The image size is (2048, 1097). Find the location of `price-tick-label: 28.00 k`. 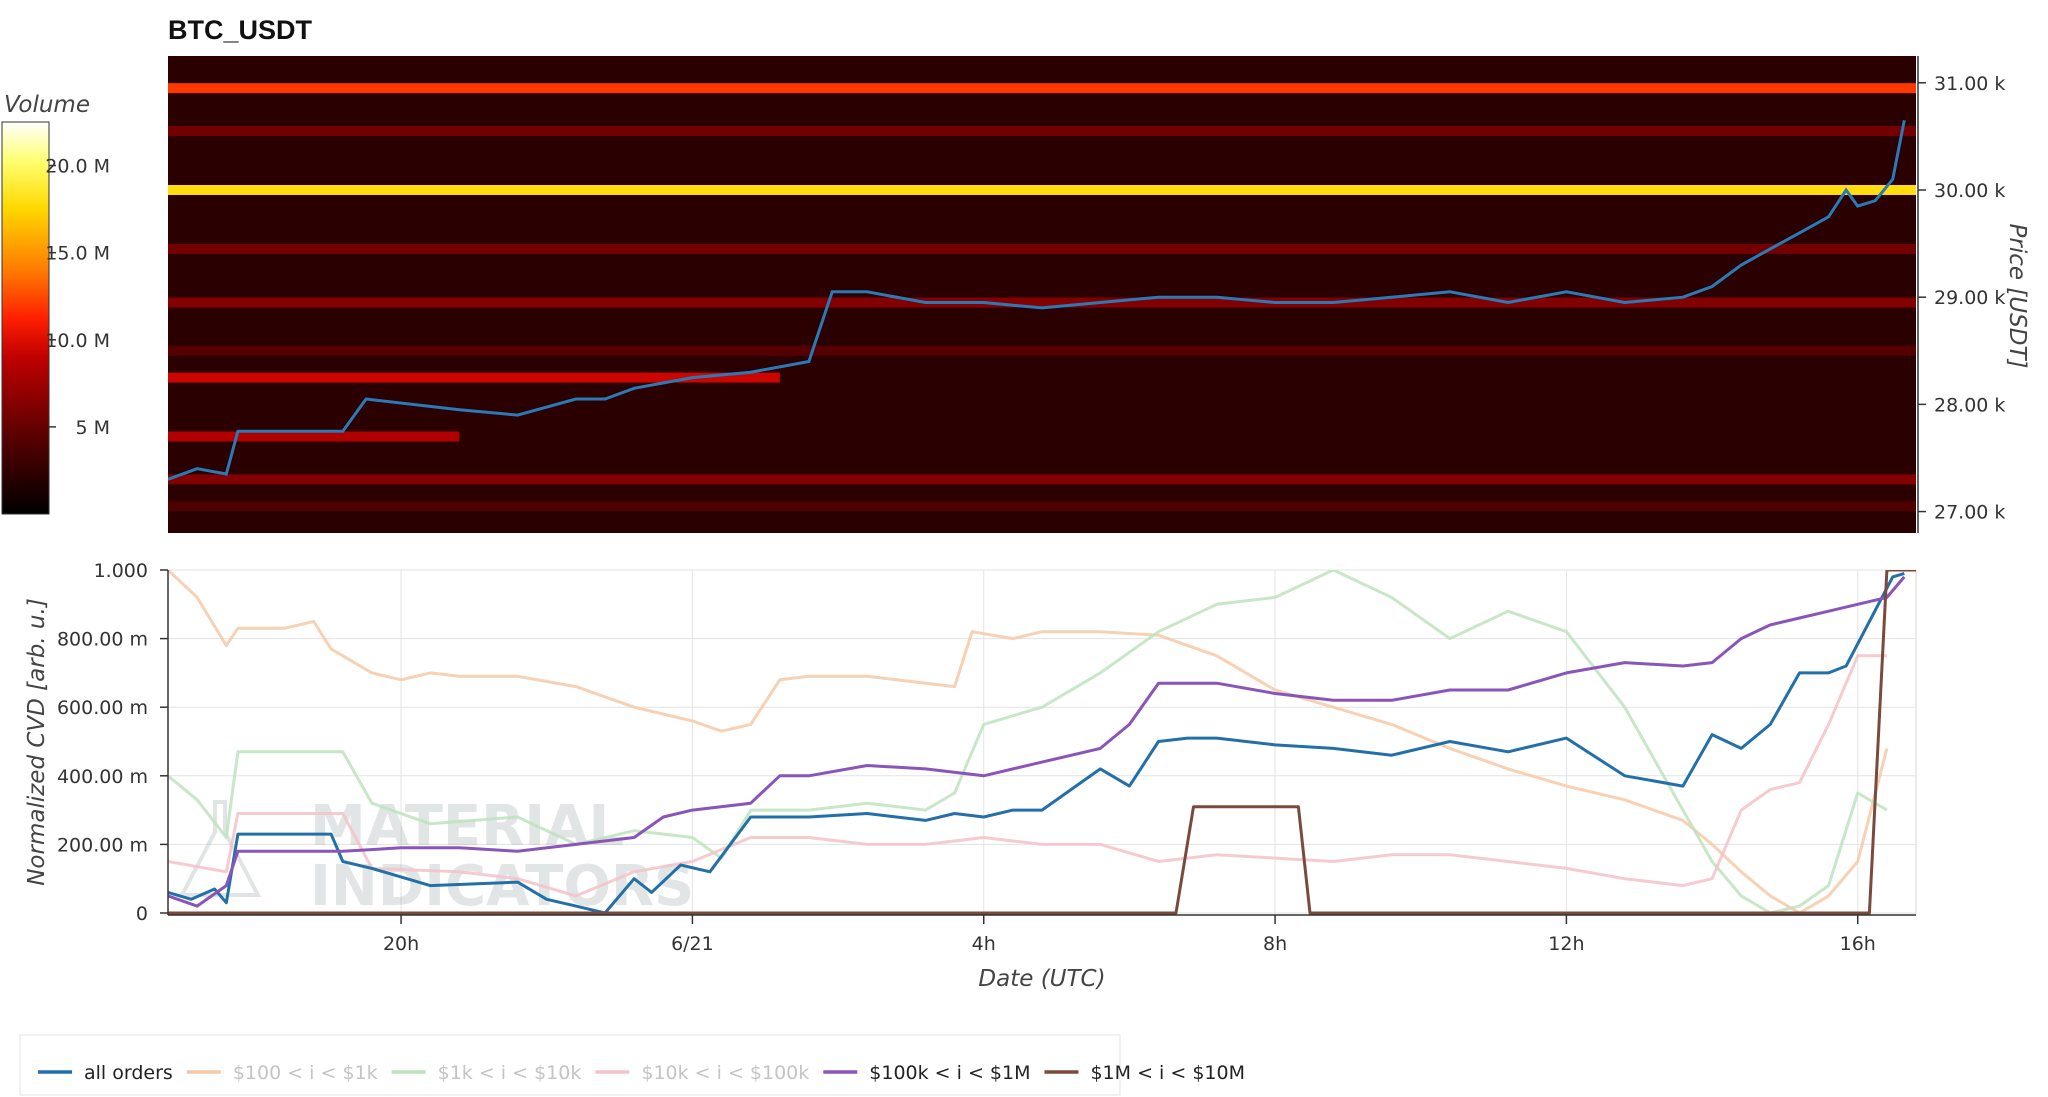

price-tick-label: 28.00 k is located at coordinates (1969, 405).